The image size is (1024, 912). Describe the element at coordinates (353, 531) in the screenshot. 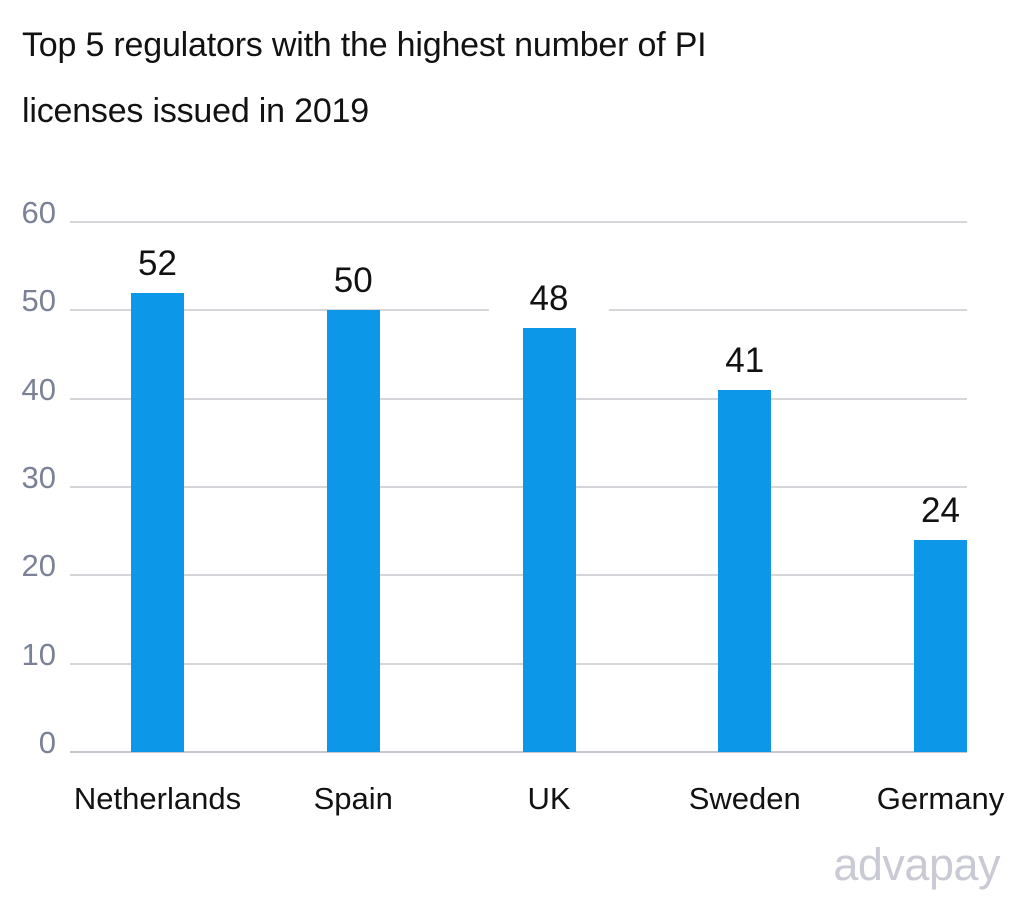

I see `bar-spain` at that location.